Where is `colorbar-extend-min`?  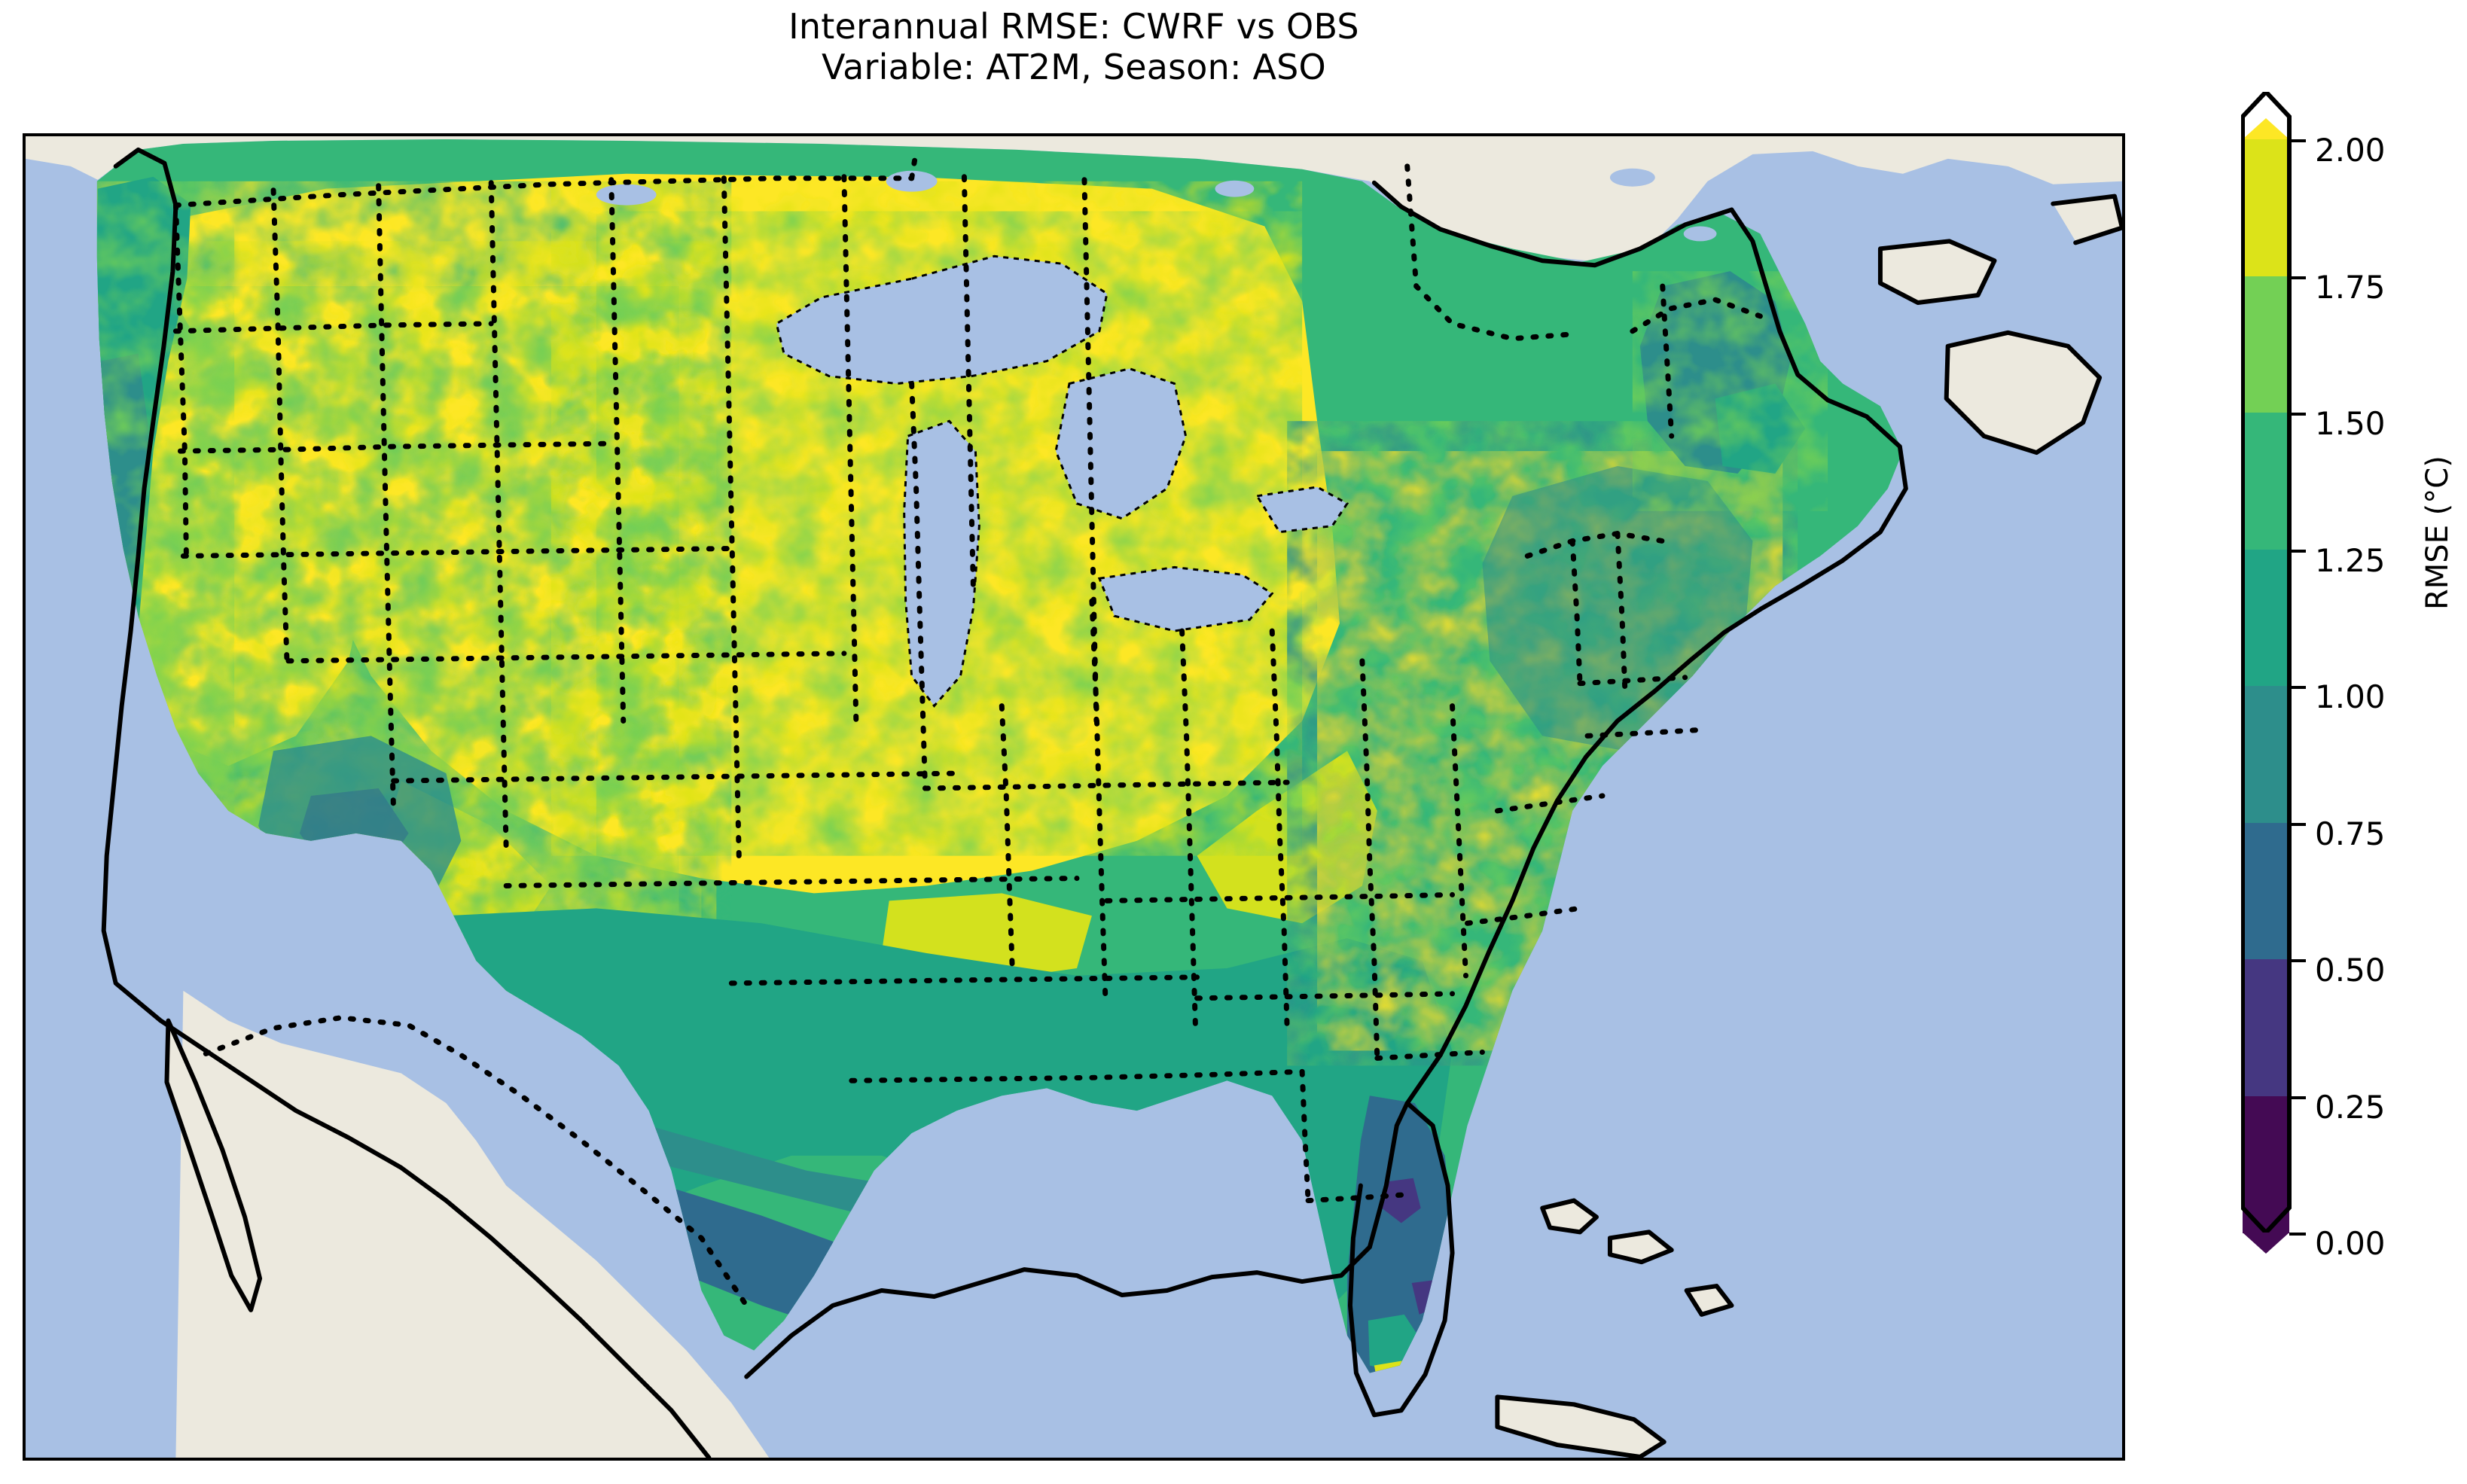
colorbar-extend-min is located at coordinates (2266, 1243).